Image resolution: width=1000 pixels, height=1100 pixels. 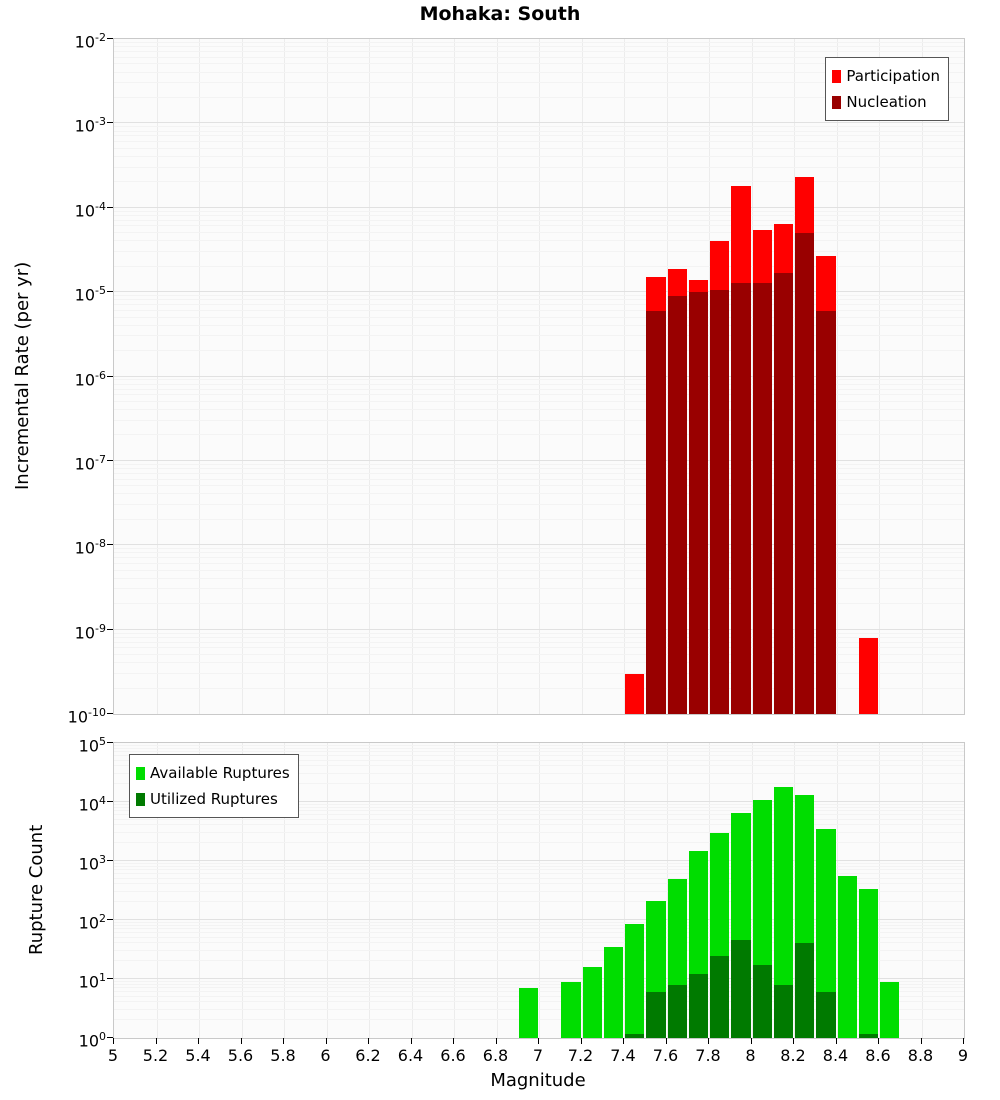 What do you see at coordinates (92, 863) in the screenshot?
I see `y-tick-label: 10³` at bounding box center [92, 863].